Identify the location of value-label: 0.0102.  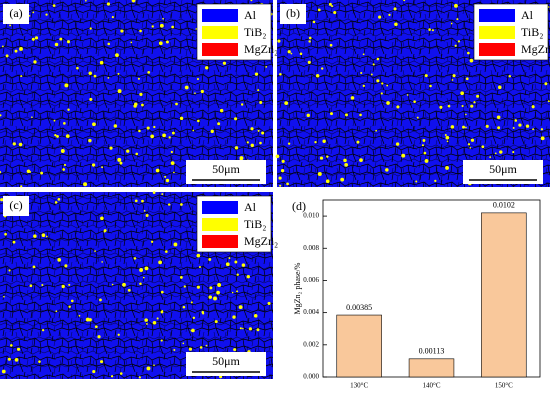
(504, 205).